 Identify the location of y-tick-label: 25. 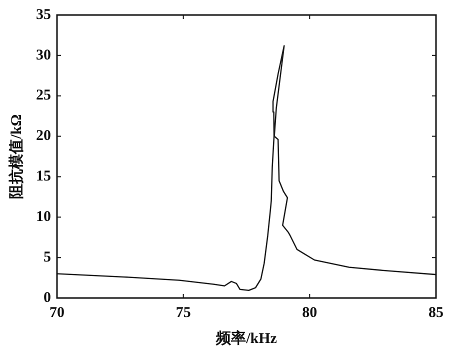
(43, 96).